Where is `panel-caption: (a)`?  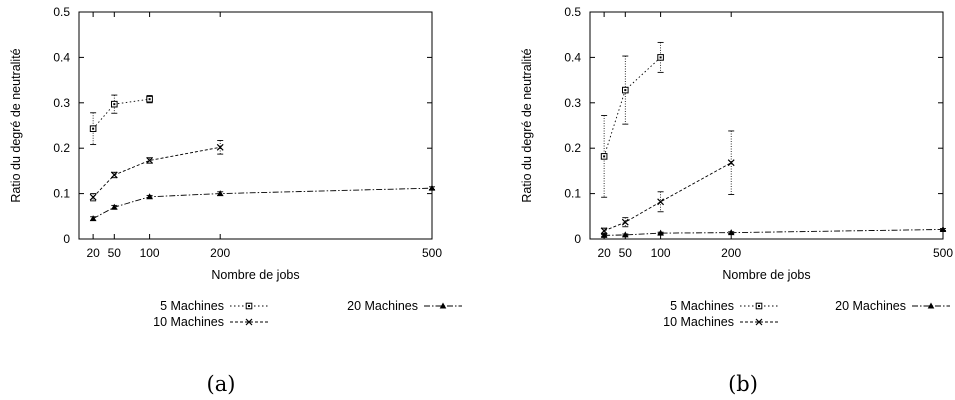 panel-caption: (a) is located at coordinates (221, 384).